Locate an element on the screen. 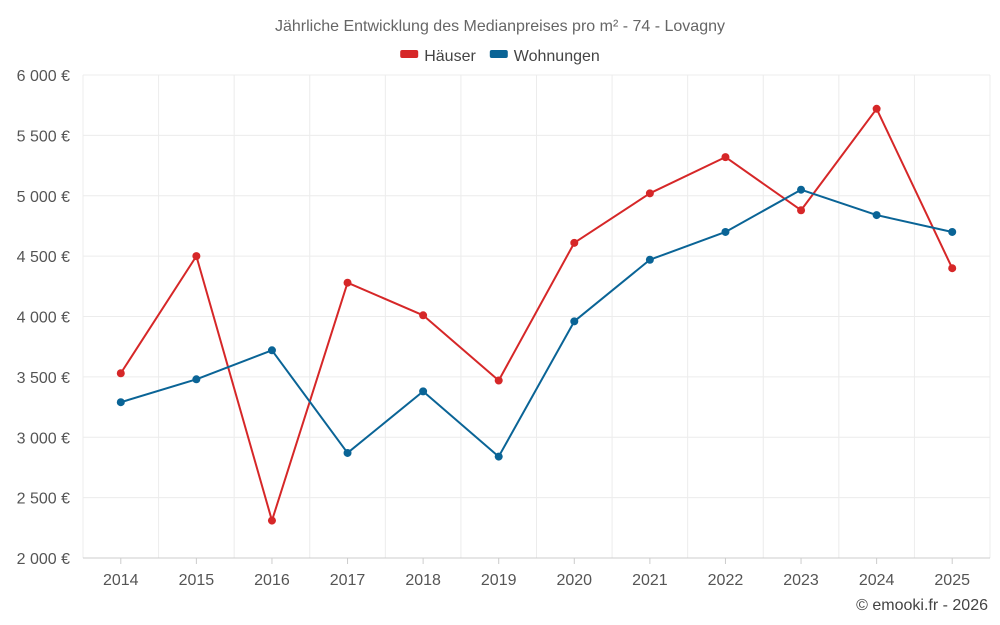 The height and width of the screenshot is (625, 1000). legend-label: Häuser is located at coordinates (450, 56).